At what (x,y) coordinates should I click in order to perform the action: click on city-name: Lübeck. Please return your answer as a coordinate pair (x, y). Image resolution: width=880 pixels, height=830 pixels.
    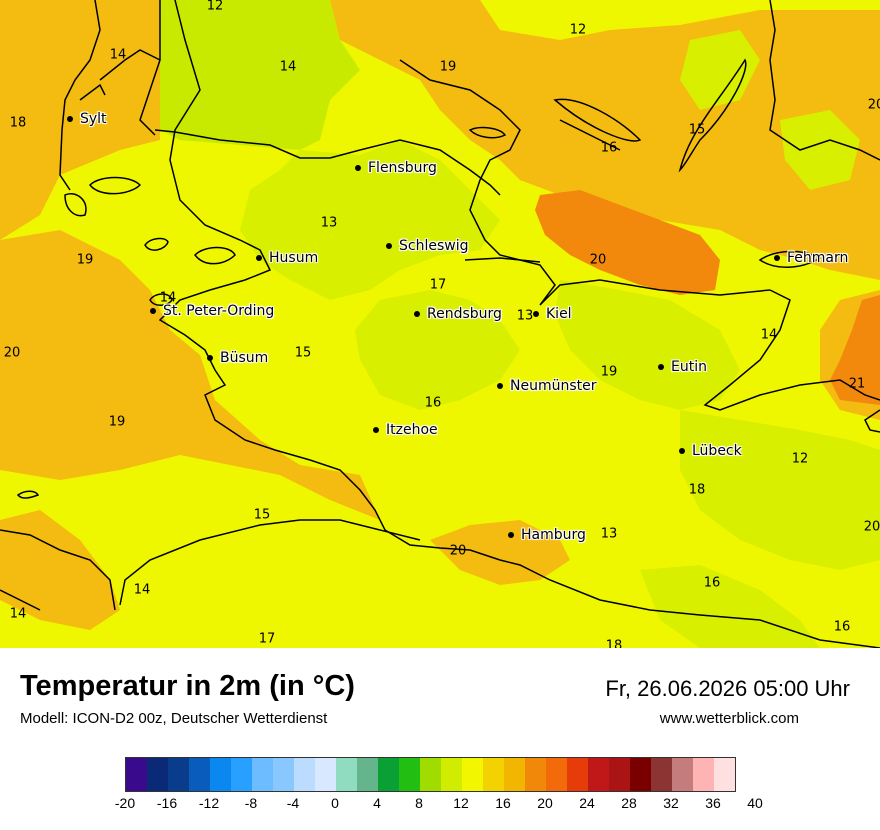
    Looking at the image, I should click on (717, 451).